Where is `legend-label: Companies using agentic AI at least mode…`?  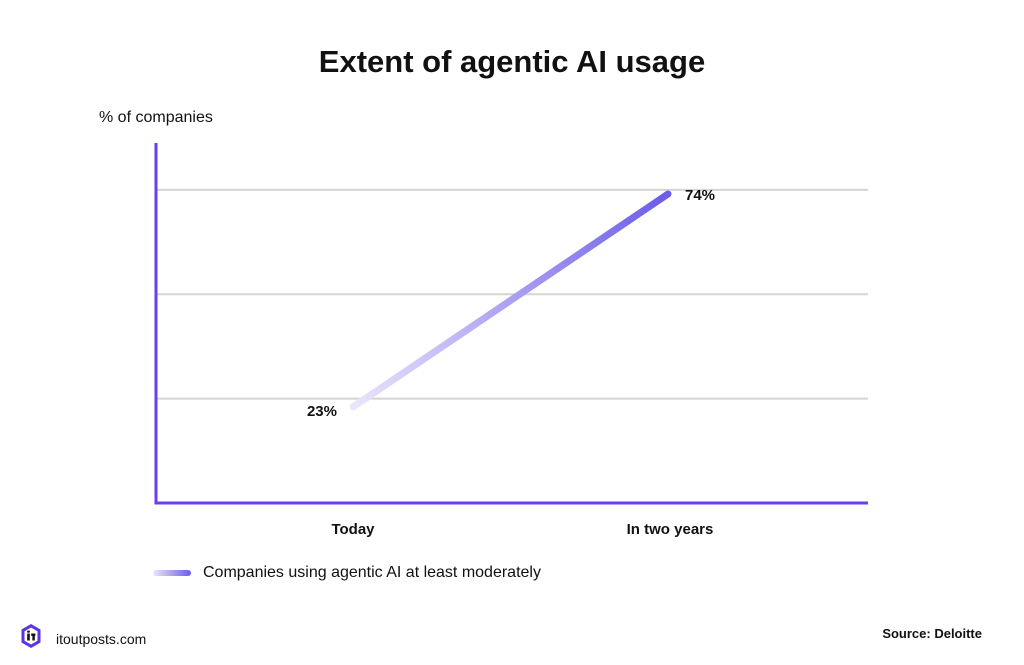 legend-label: Companies using agentic AI at least mode… is located at coordinates (372, 572).